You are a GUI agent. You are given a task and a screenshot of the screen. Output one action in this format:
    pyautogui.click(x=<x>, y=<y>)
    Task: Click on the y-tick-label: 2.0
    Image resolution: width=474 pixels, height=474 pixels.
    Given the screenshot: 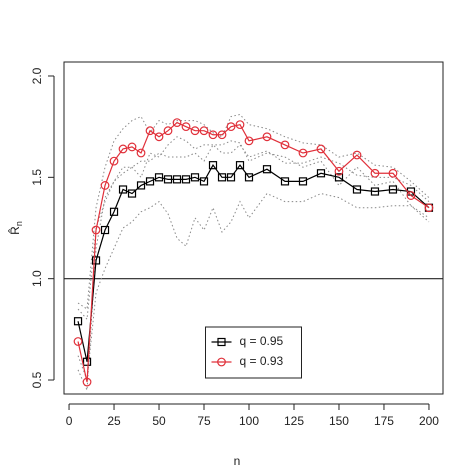 What is the action you would take?
    pyautogui.click(x=37, y=75)
    